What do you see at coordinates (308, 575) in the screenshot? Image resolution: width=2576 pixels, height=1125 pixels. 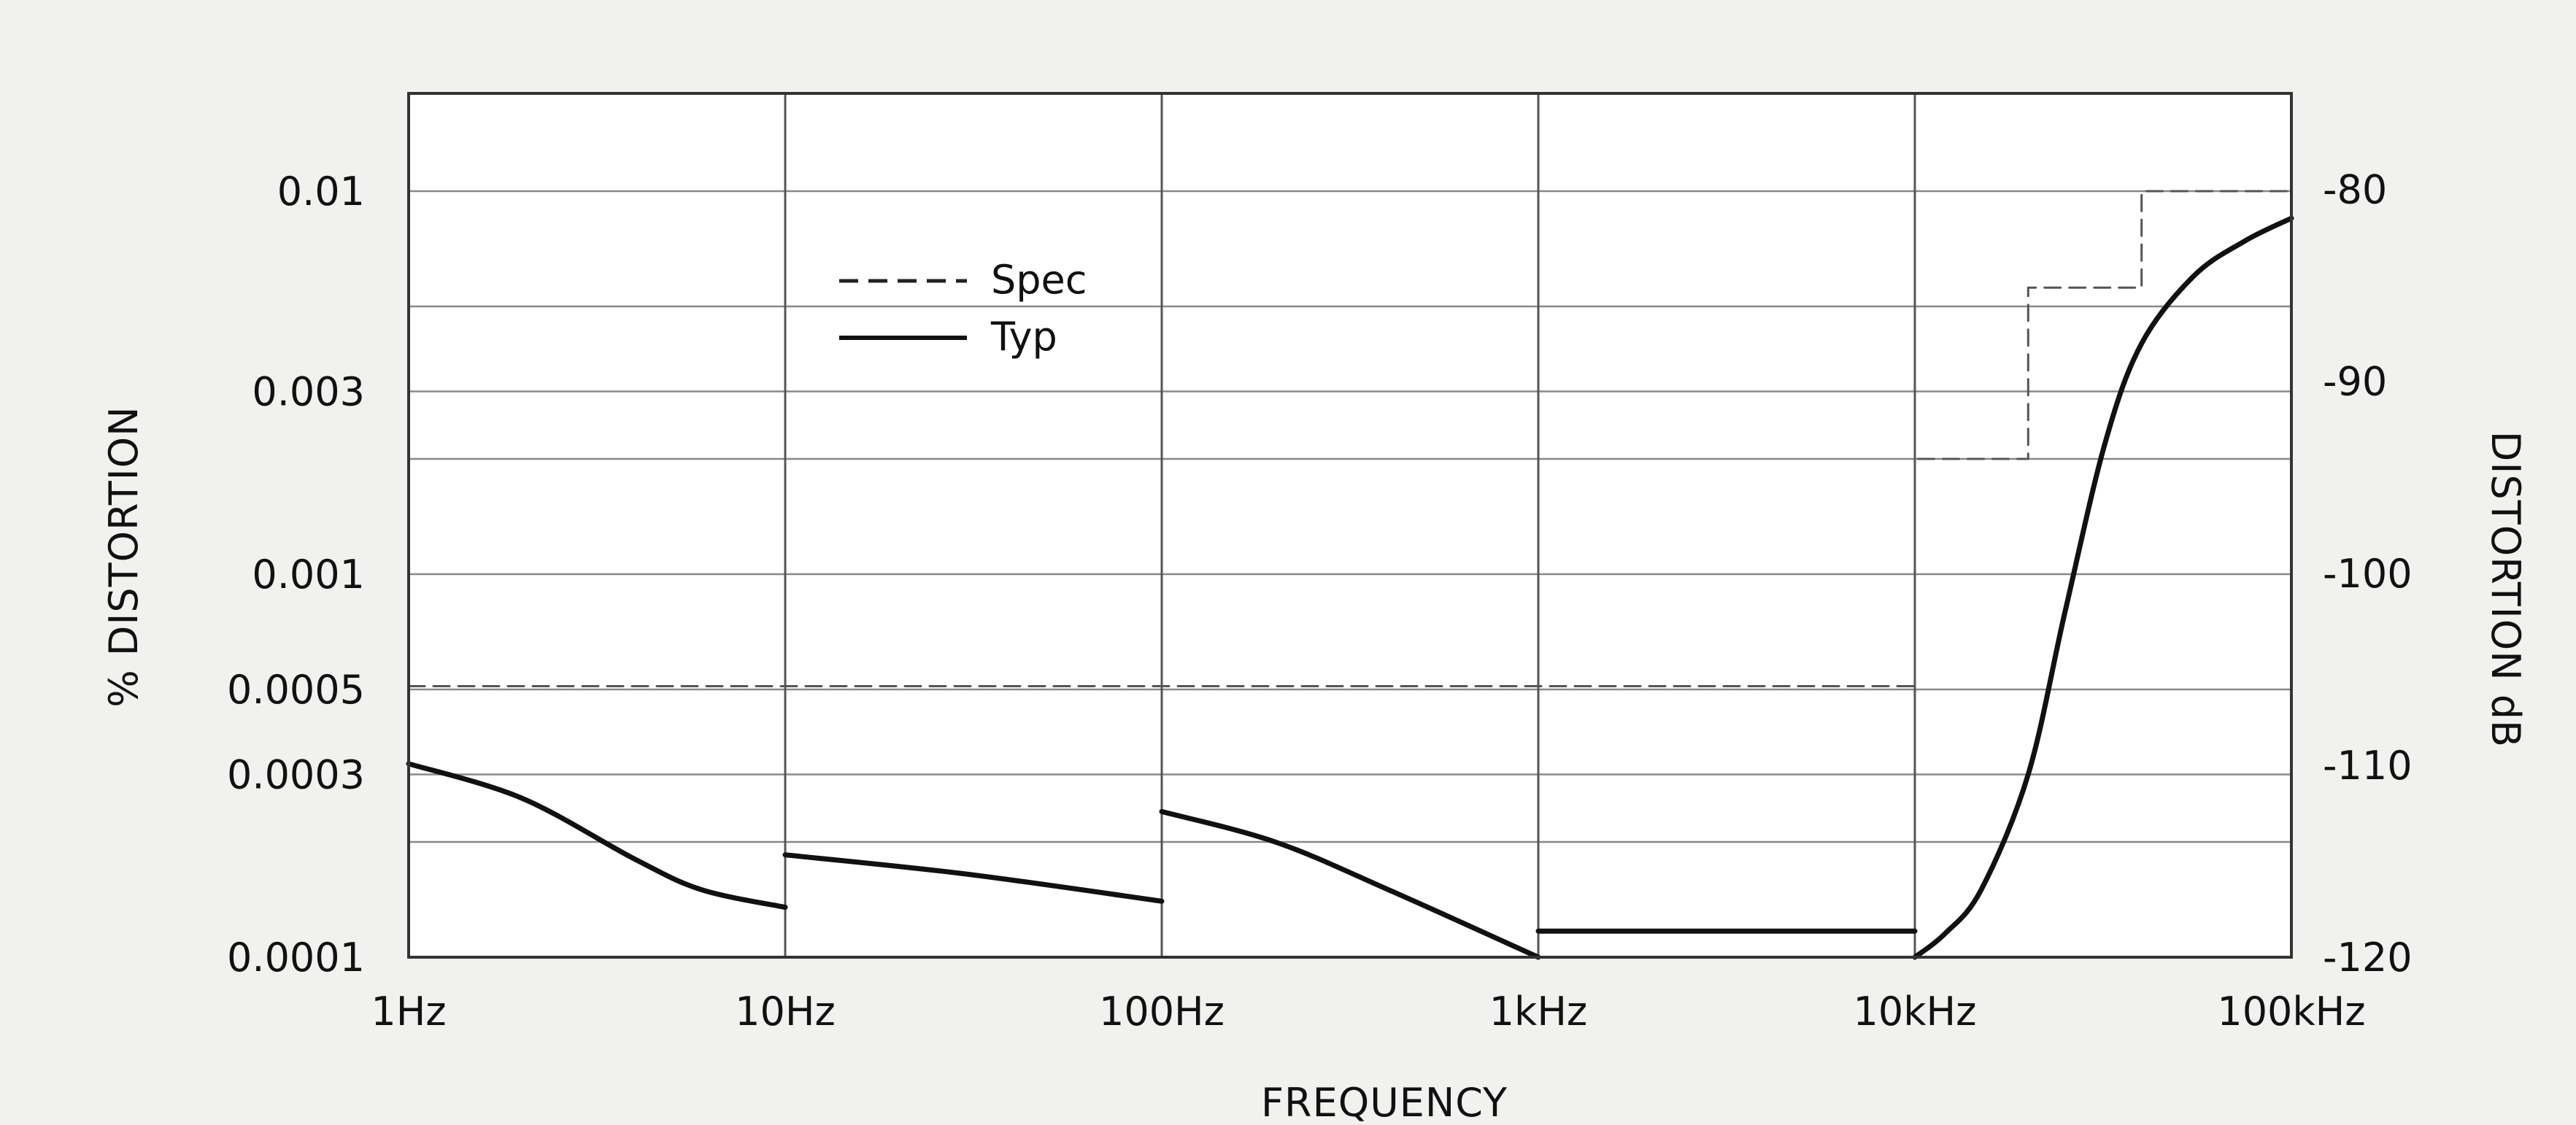 I see `y-tick-label-2: 0.001` at bounding box center [308, 575].